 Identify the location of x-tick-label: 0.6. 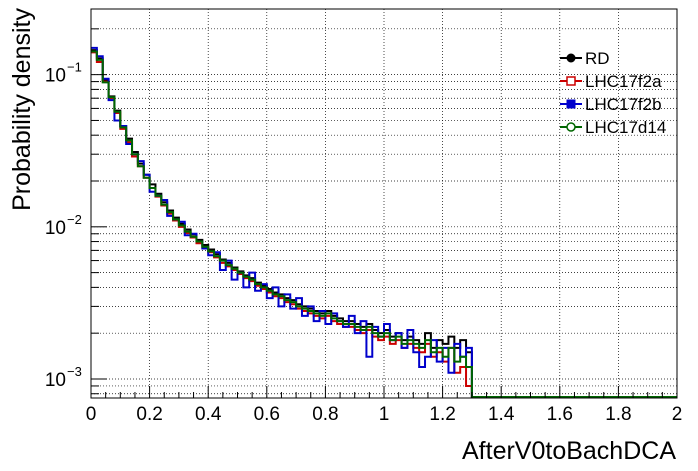
(267, 414).